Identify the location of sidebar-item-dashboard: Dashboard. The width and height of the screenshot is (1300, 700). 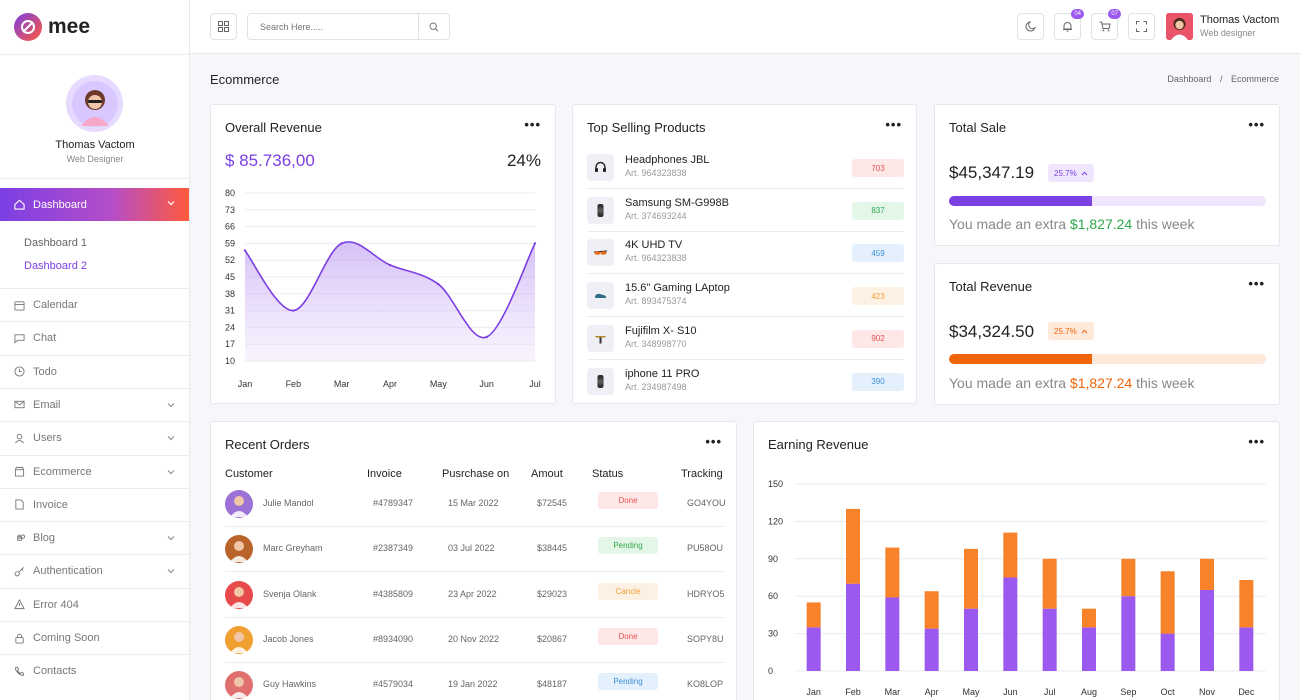
(94, 204).